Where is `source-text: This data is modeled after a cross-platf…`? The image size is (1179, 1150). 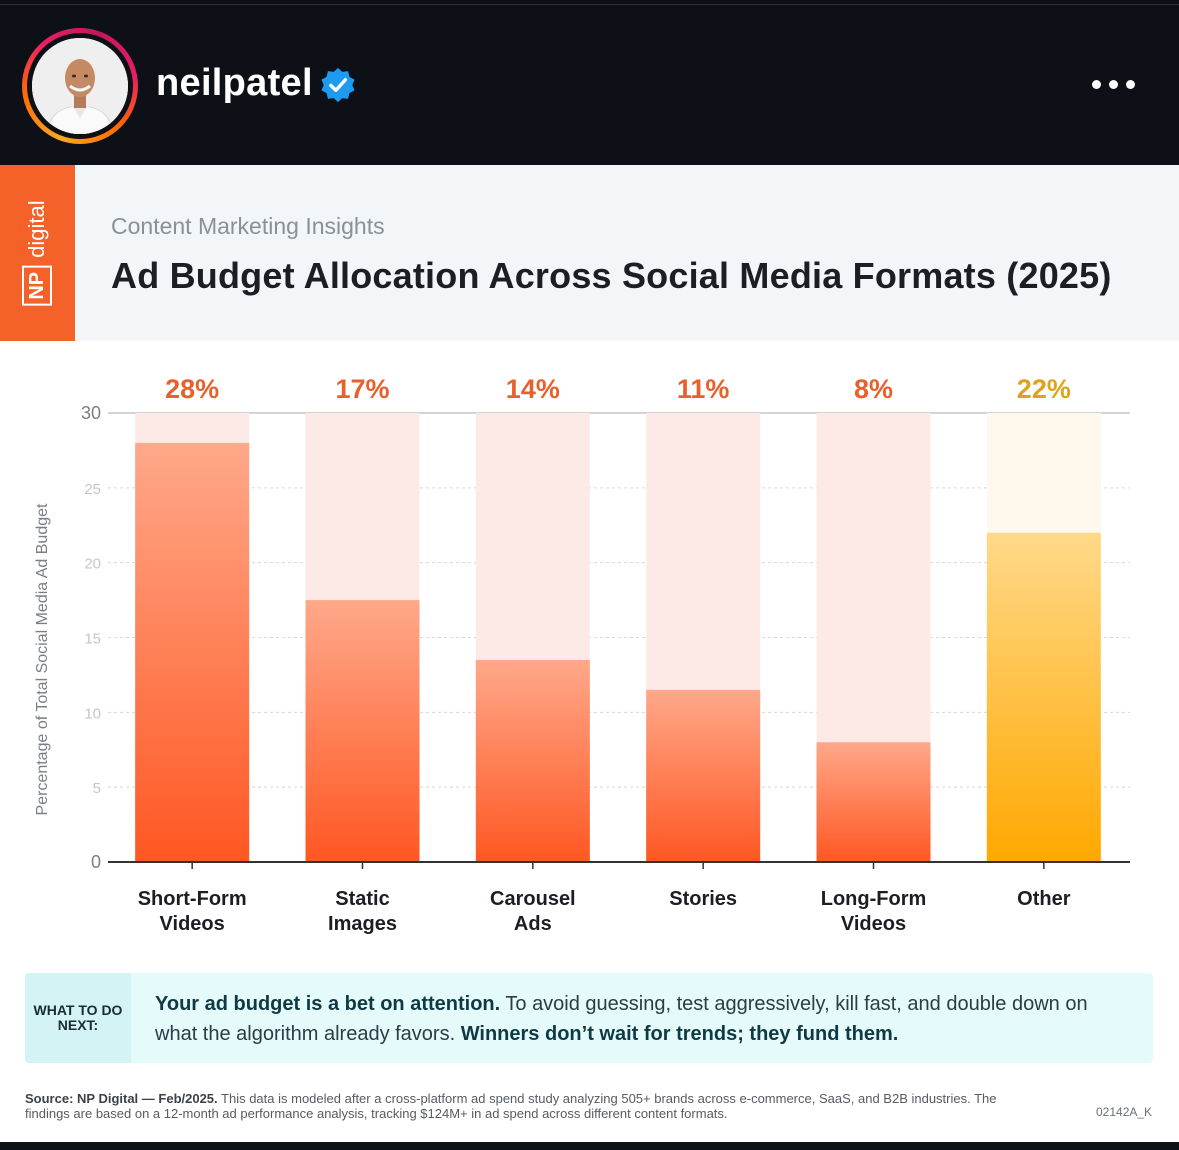 source-text: This data is modeled after a cross-platf… is located at coordinates (511, 1106).